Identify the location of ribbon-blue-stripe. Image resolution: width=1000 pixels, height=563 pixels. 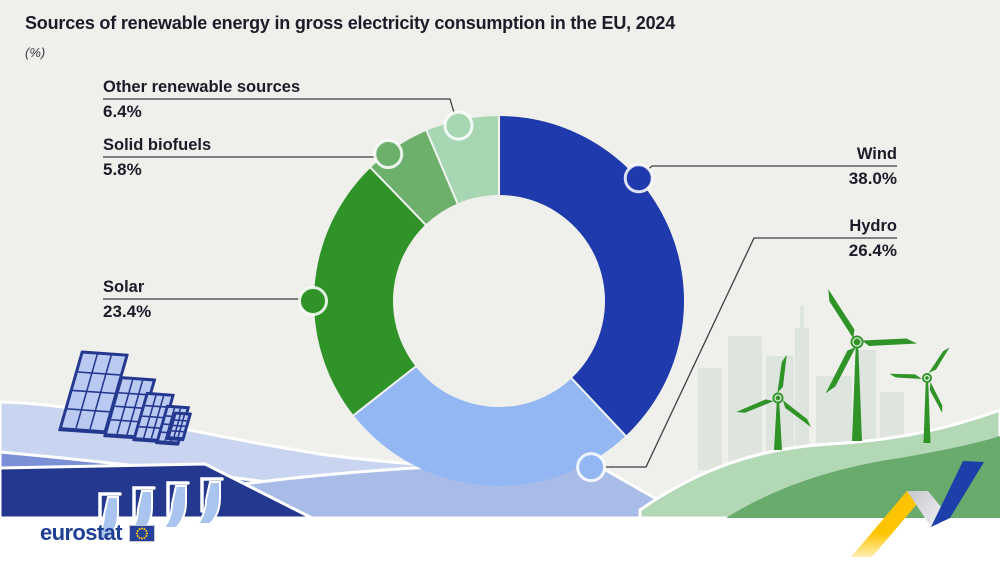
(957, 494).